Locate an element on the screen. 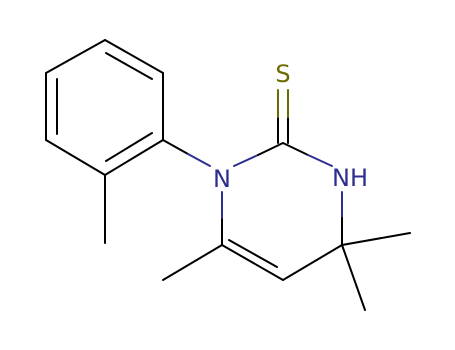  atom-label: NH is located at coordinates (350, 178).